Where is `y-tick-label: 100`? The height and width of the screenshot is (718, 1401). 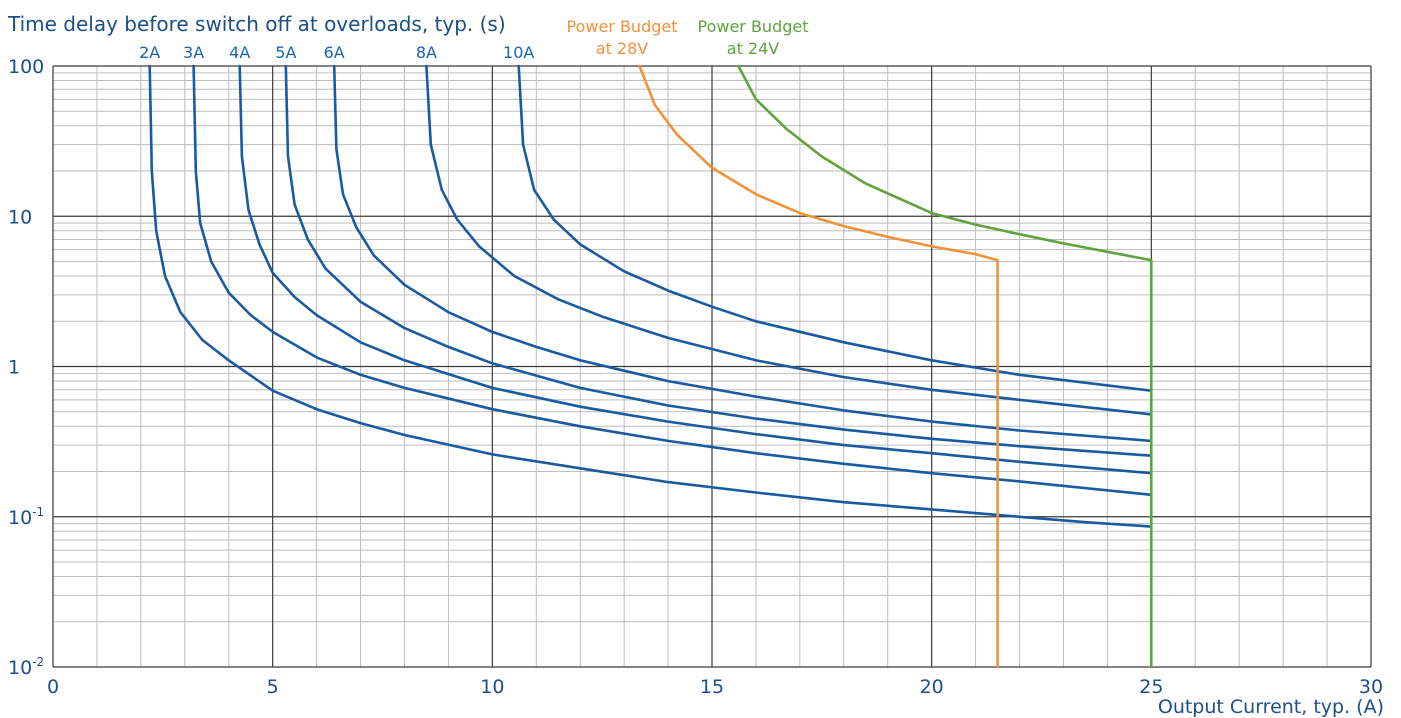 y-tick-label: 100 is located at coordinates (26, 67).